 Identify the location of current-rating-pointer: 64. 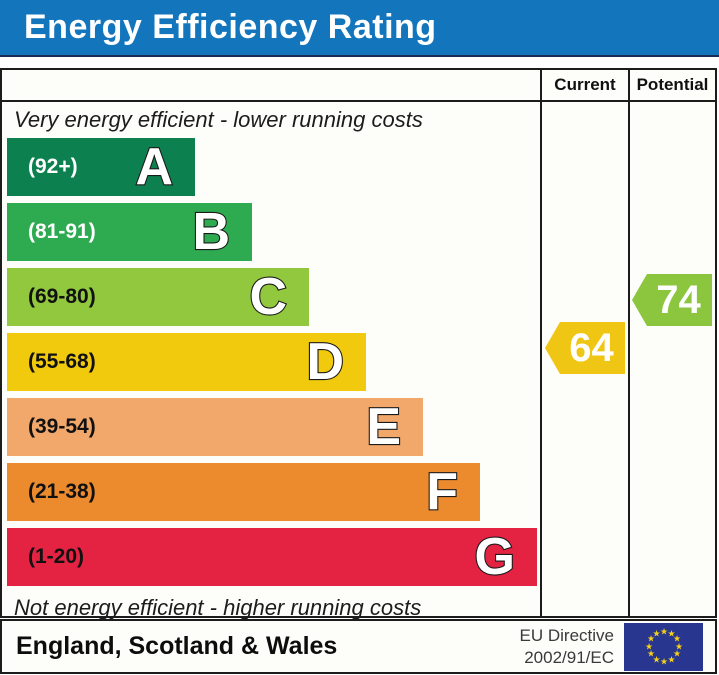
(585, 348).